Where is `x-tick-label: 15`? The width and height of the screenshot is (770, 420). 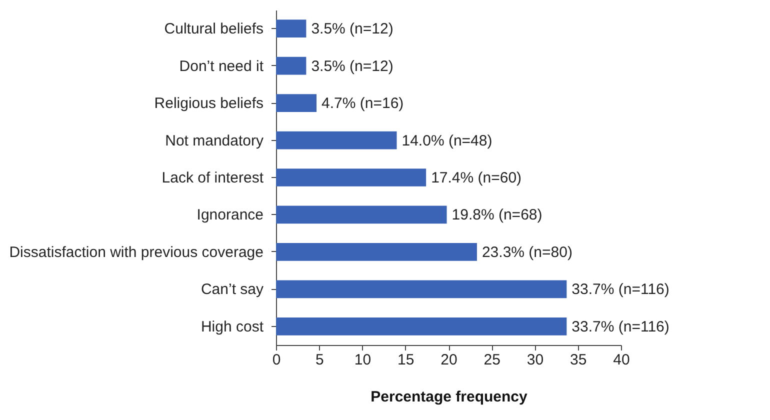
x-tick-label: 15 is located at coordinates (406, 360).